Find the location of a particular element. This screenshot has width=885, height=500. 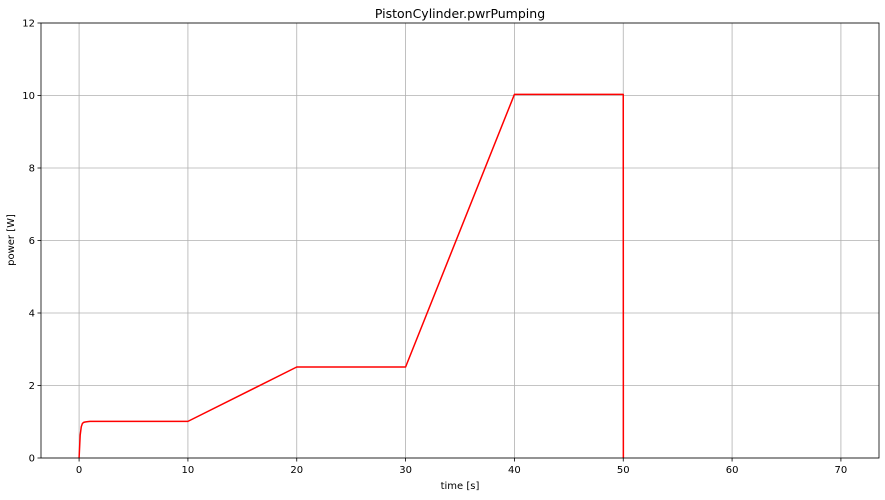

y-tick-label: 0 is located at coordinates (32, 459).